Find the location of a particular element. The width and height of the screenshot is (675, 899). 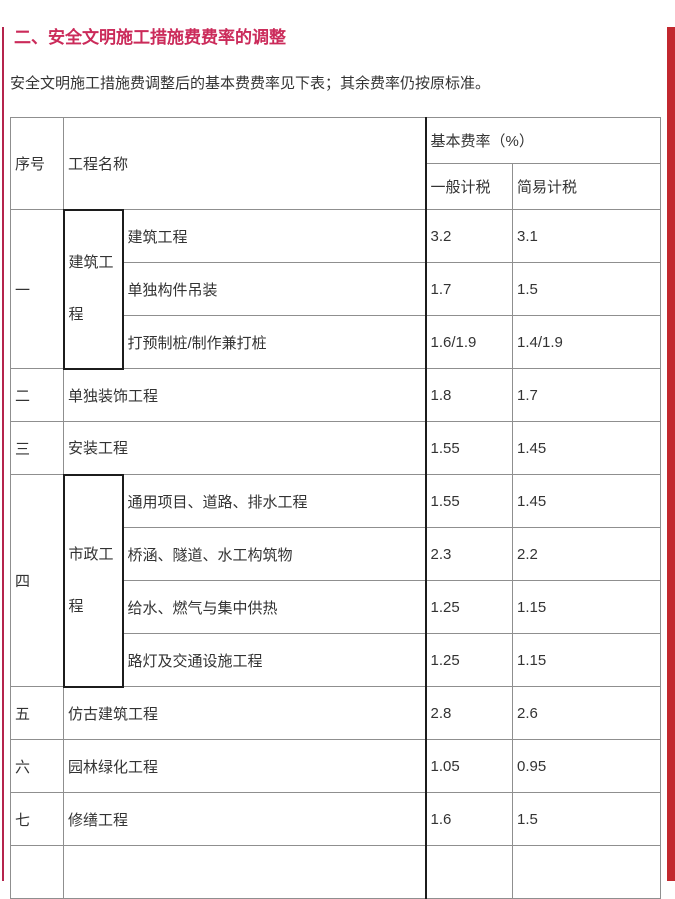

rate-general-cell: 1.7 is located at coordinates (469, 289).